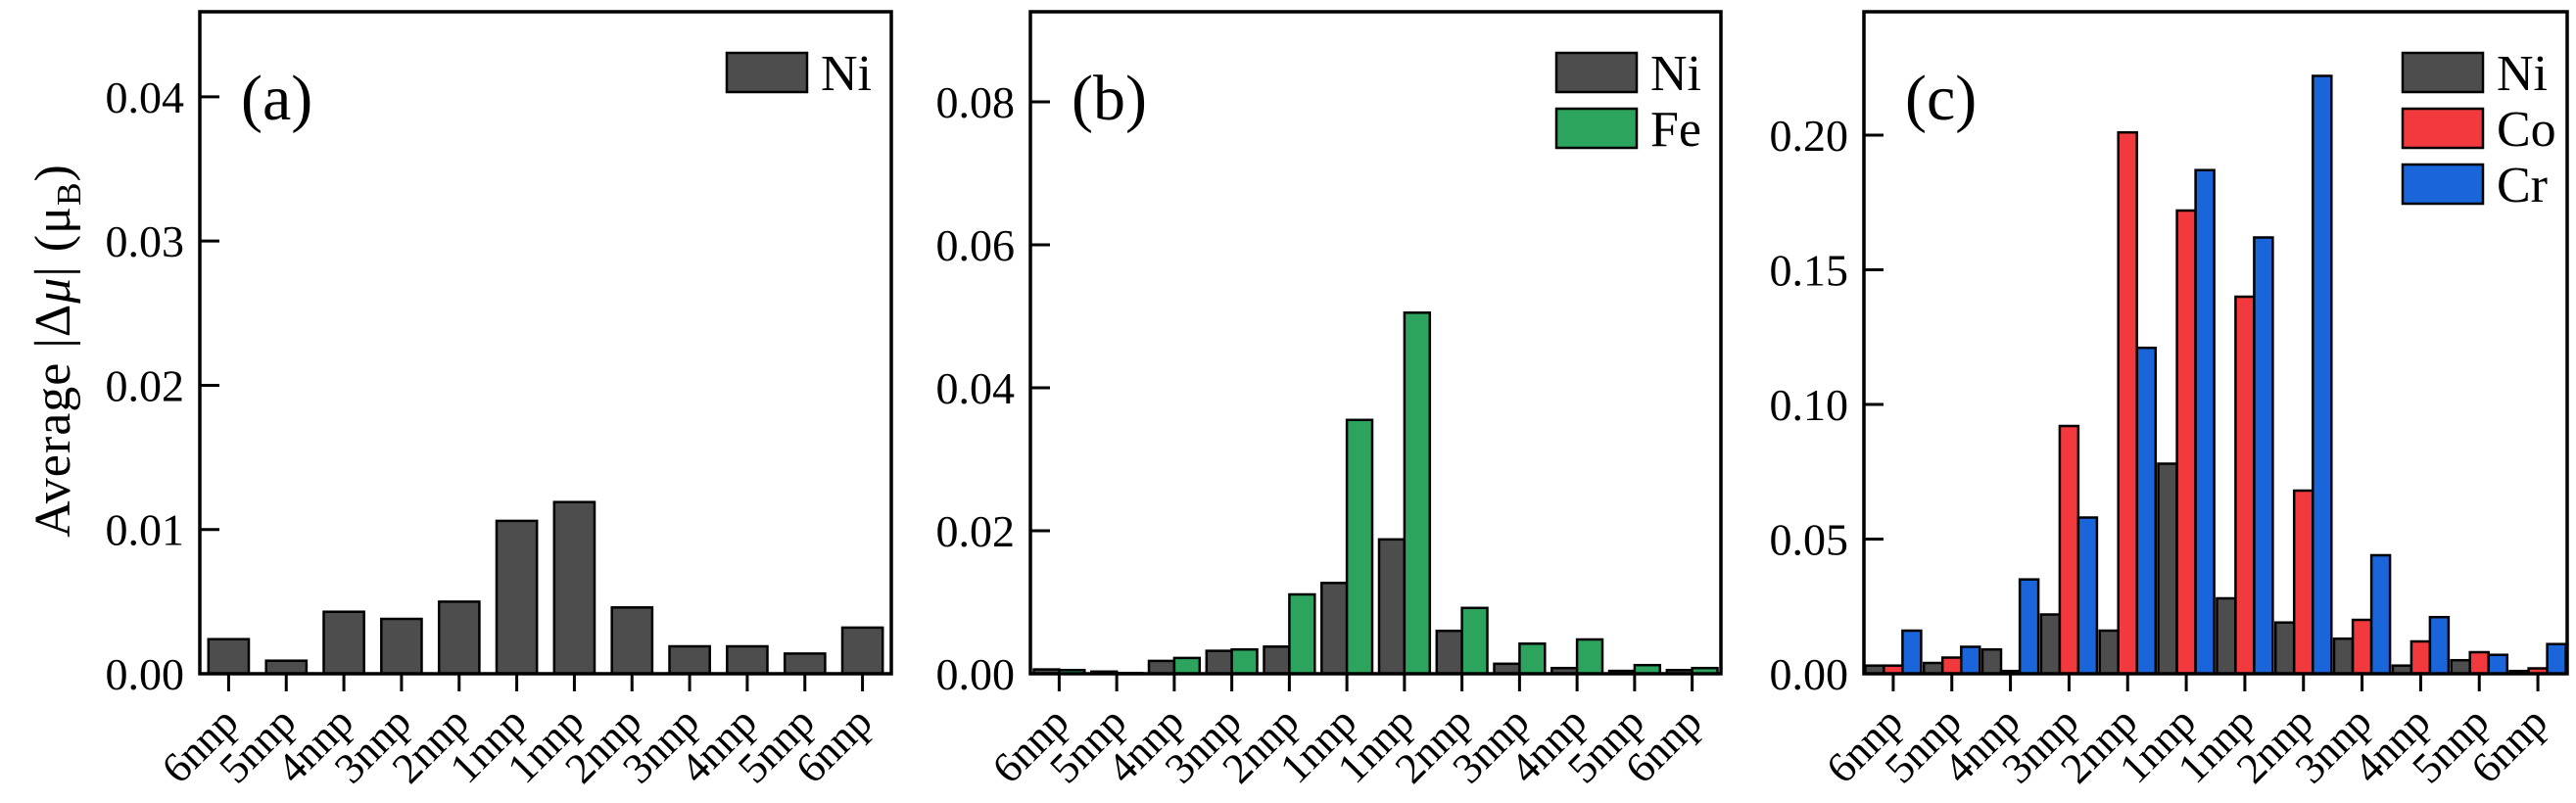 This screenshot has width=2576, height=803. I want to click on y-tick-label: 0.06, so click(976, 245).